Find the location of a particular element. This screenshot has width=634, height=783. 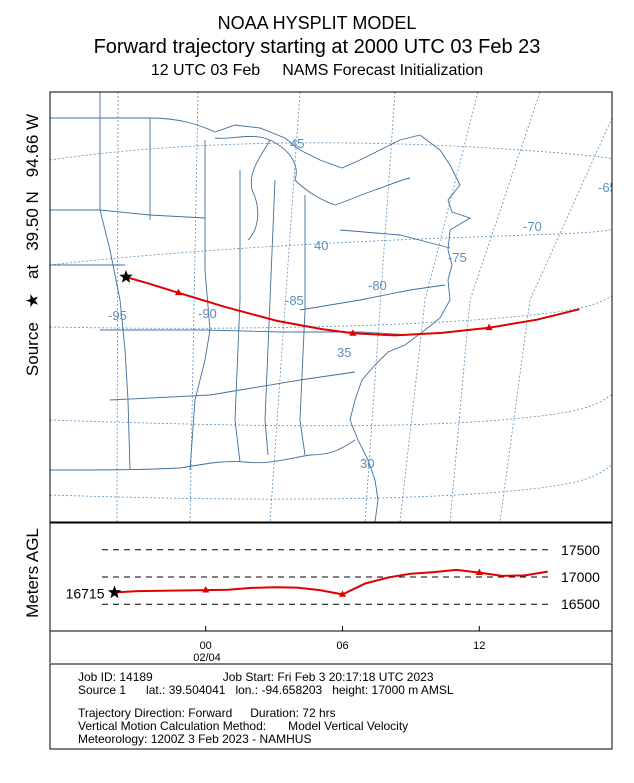

height-panel: 17500 17000 16500 16715 is located at coordinates (333, 577).